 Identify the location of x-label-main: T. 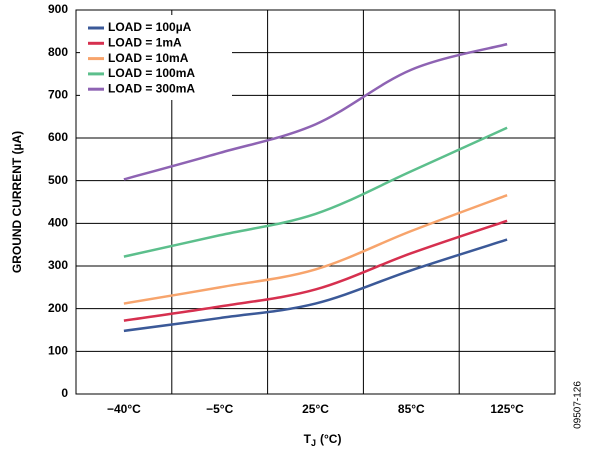
(308, 439).